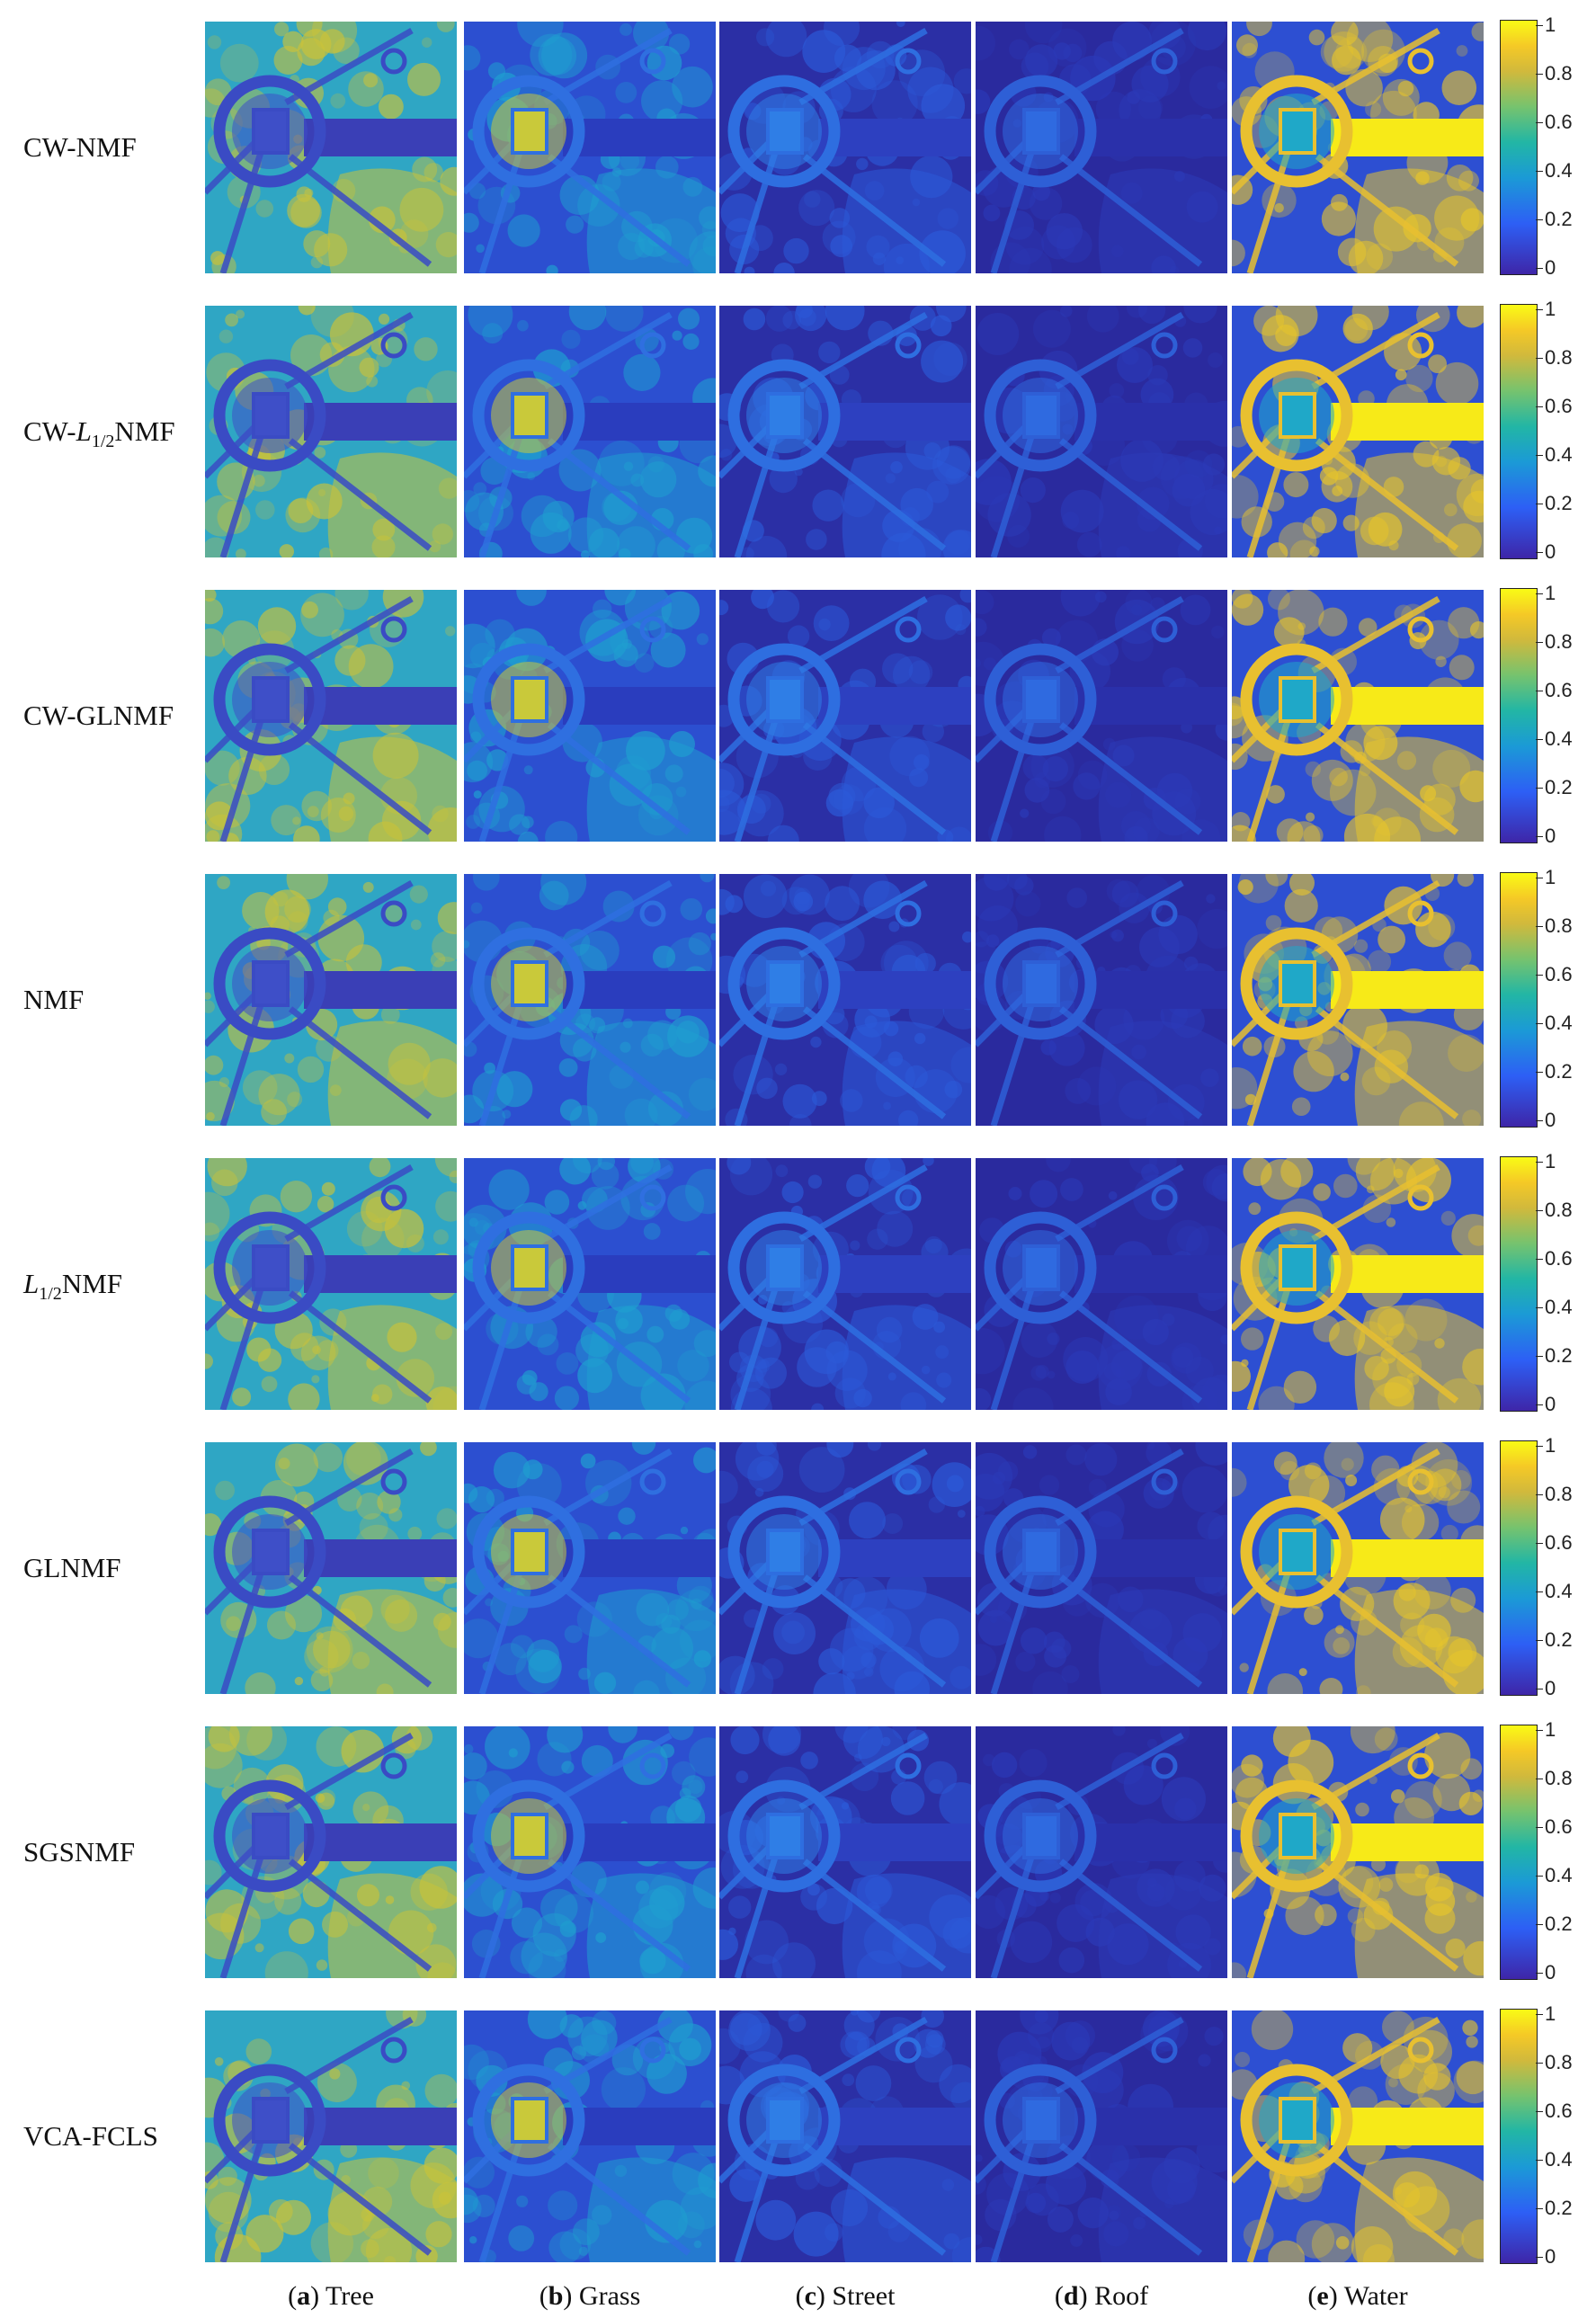  Describe the element at coordinates (1322, 2296) in the screenshot. I see `column-caption-letter: e` at that location.